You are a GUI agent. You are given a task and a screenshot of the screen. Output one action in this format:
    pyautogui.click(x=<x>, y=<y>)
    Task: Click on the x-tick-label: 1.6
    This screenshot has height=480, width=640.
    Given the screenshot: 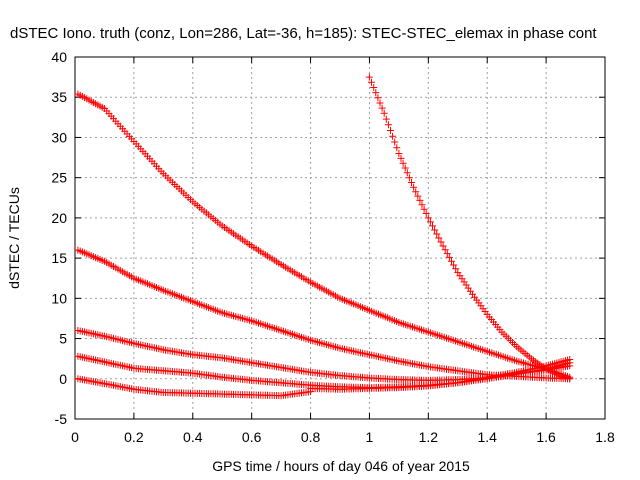 What is the action you would take?
    pyautogui.click(x=546, y=437)
    